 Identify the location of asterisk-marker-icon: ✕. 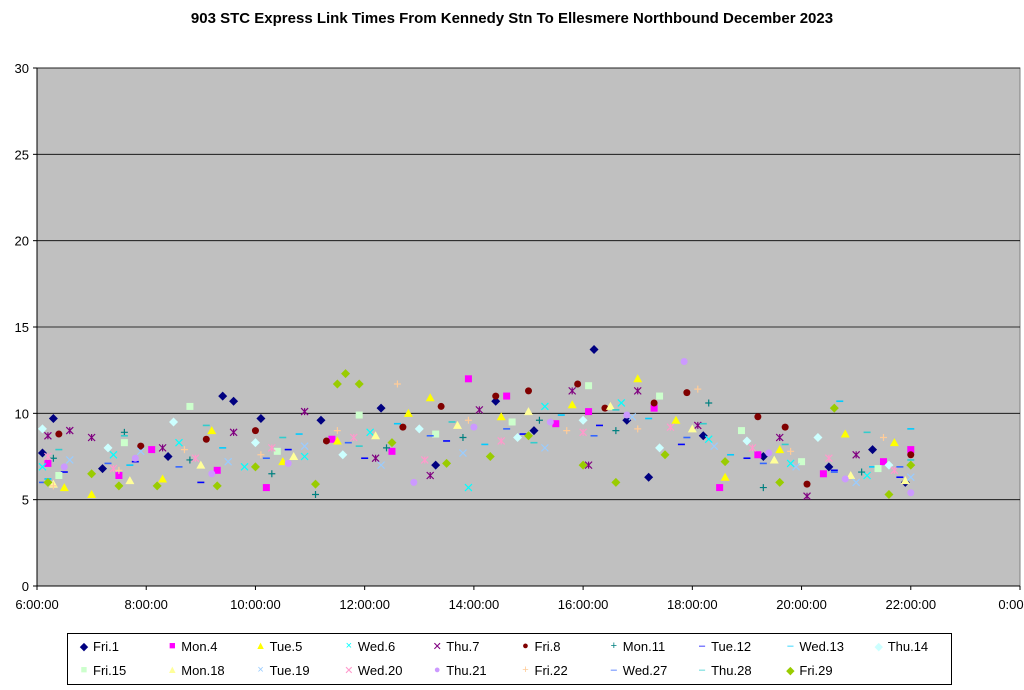
(349, 670).